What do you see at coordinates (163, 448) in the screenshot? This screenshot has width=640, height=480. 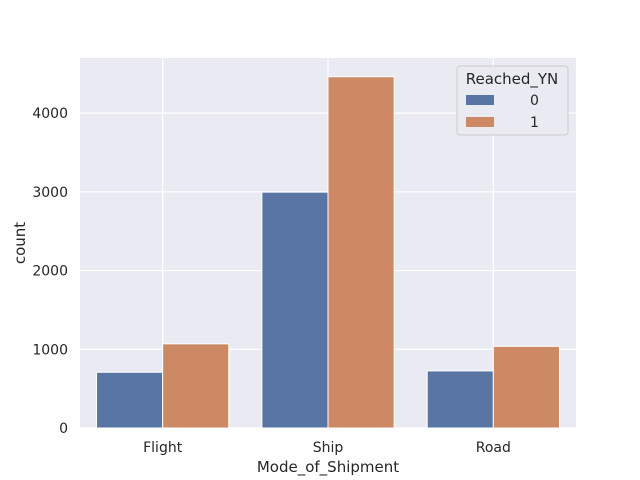 I see `x-tick-label-flight: Flight` at bounding box center [163, 448].